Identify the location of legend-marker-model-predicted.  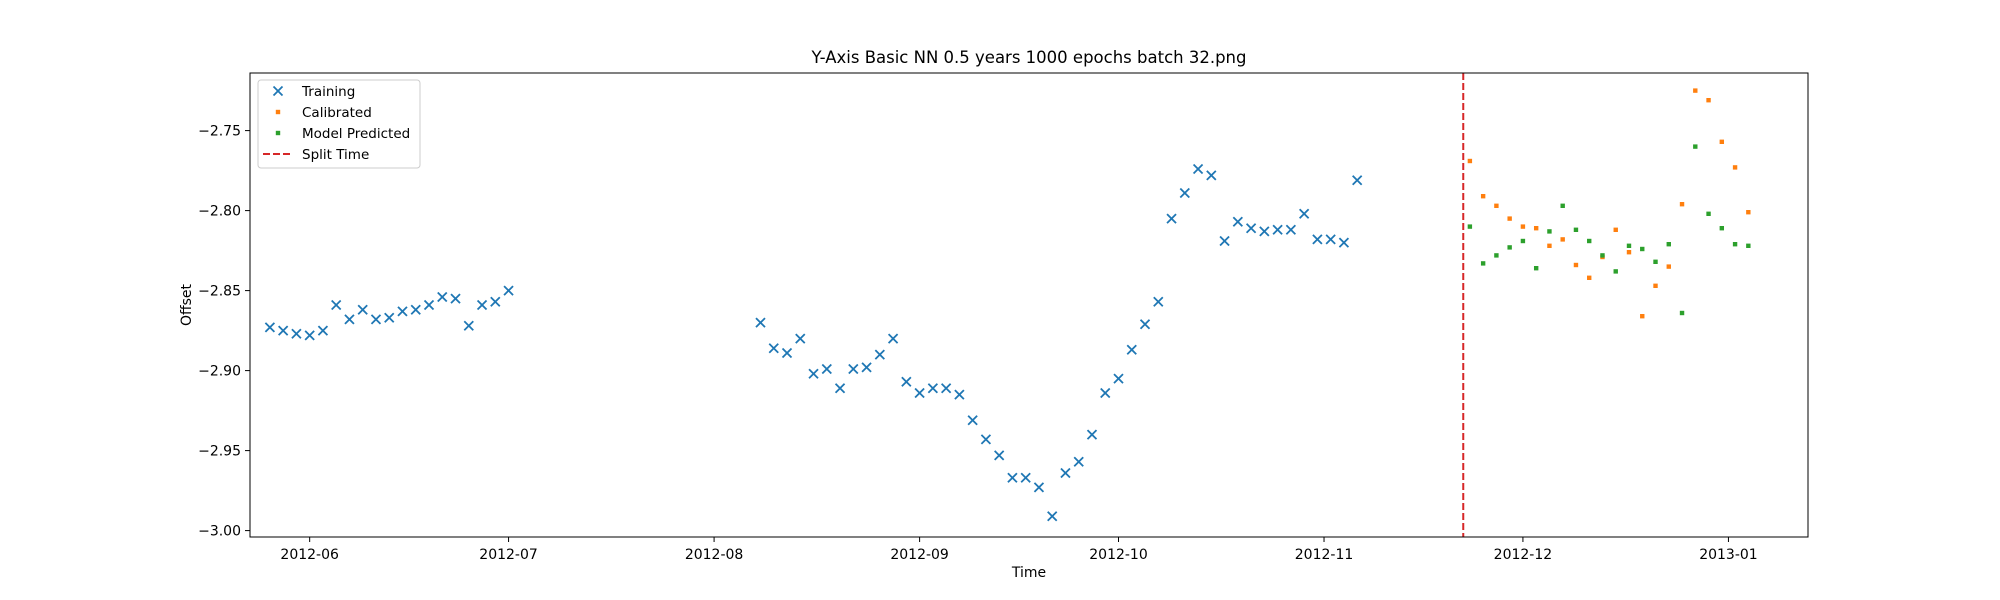
(278, 133).